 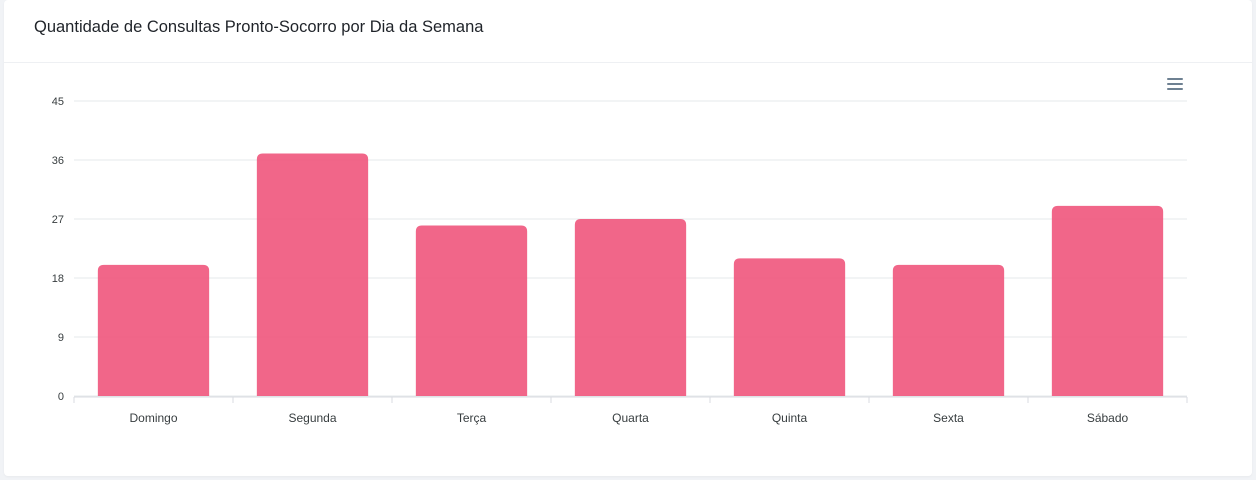 I want to click on x-tick-label: Terça, so click(x=472, y=418).